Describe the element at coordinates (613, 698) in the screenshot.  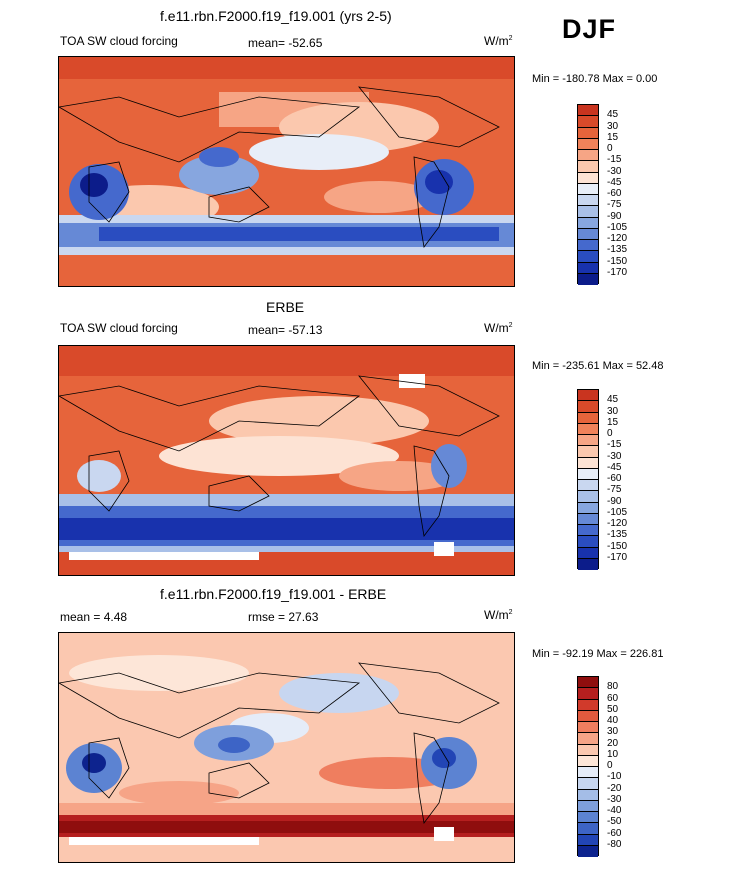
I see `colorbar-tick-label: 60` at that location.